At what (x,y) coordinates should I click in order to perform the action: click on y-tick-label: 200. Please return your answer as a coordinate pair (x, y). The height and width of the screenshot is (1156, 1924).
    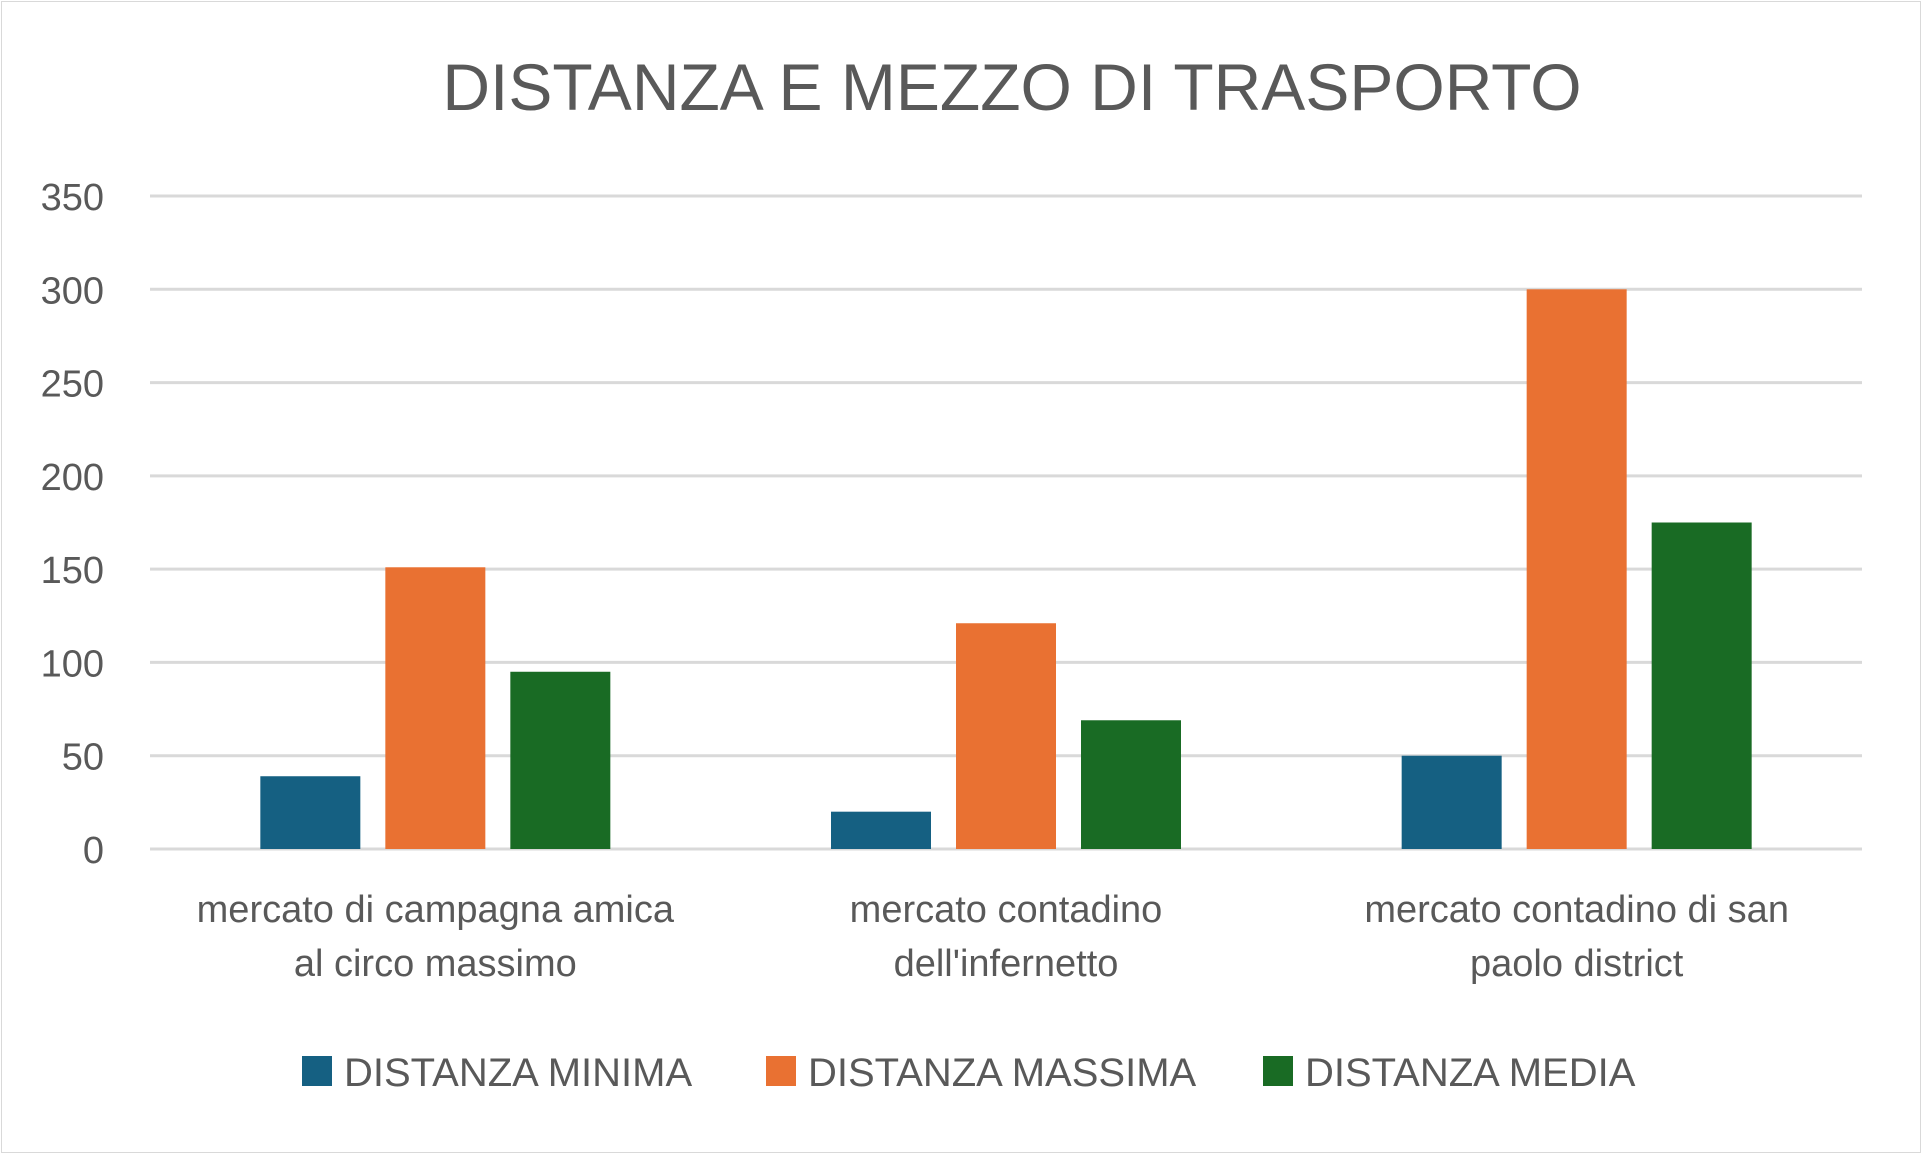
    Looking at the image, I should click on (72, 478).